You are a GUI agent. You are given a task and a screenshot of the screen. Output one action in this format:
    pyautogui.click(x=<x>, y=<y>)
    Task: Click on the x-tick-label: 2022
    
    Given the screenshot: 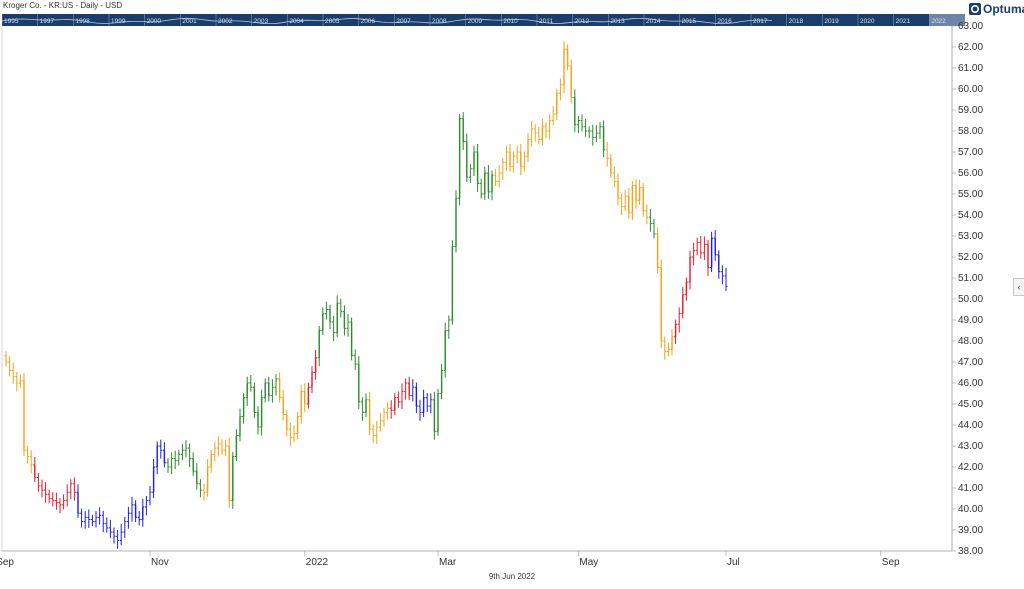 What is the action you would take?
    pyautogui.click(x=317, y=562)
    